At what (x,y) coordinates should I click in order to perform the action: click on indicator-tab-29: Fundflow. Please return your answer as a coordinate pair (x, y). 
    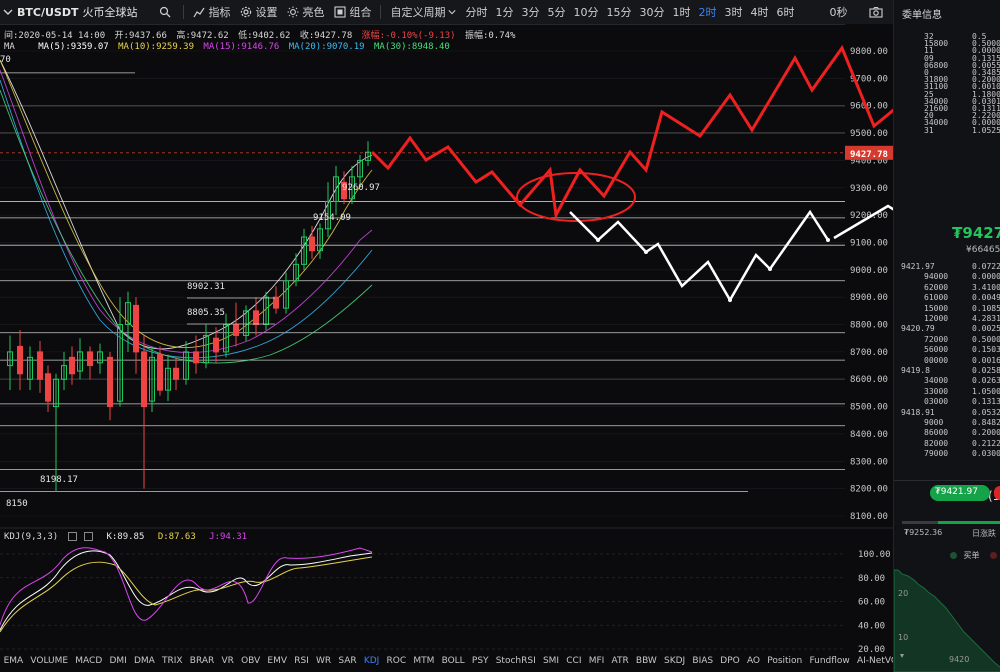
    Looking at the image, I should click on (829, 661).